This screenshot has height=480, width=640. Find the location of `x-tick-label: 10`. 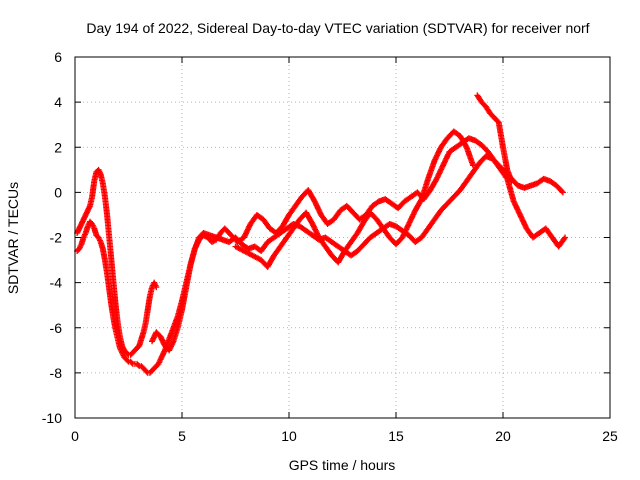

x-tick-label: 10 is located at coordinates (289, 436).